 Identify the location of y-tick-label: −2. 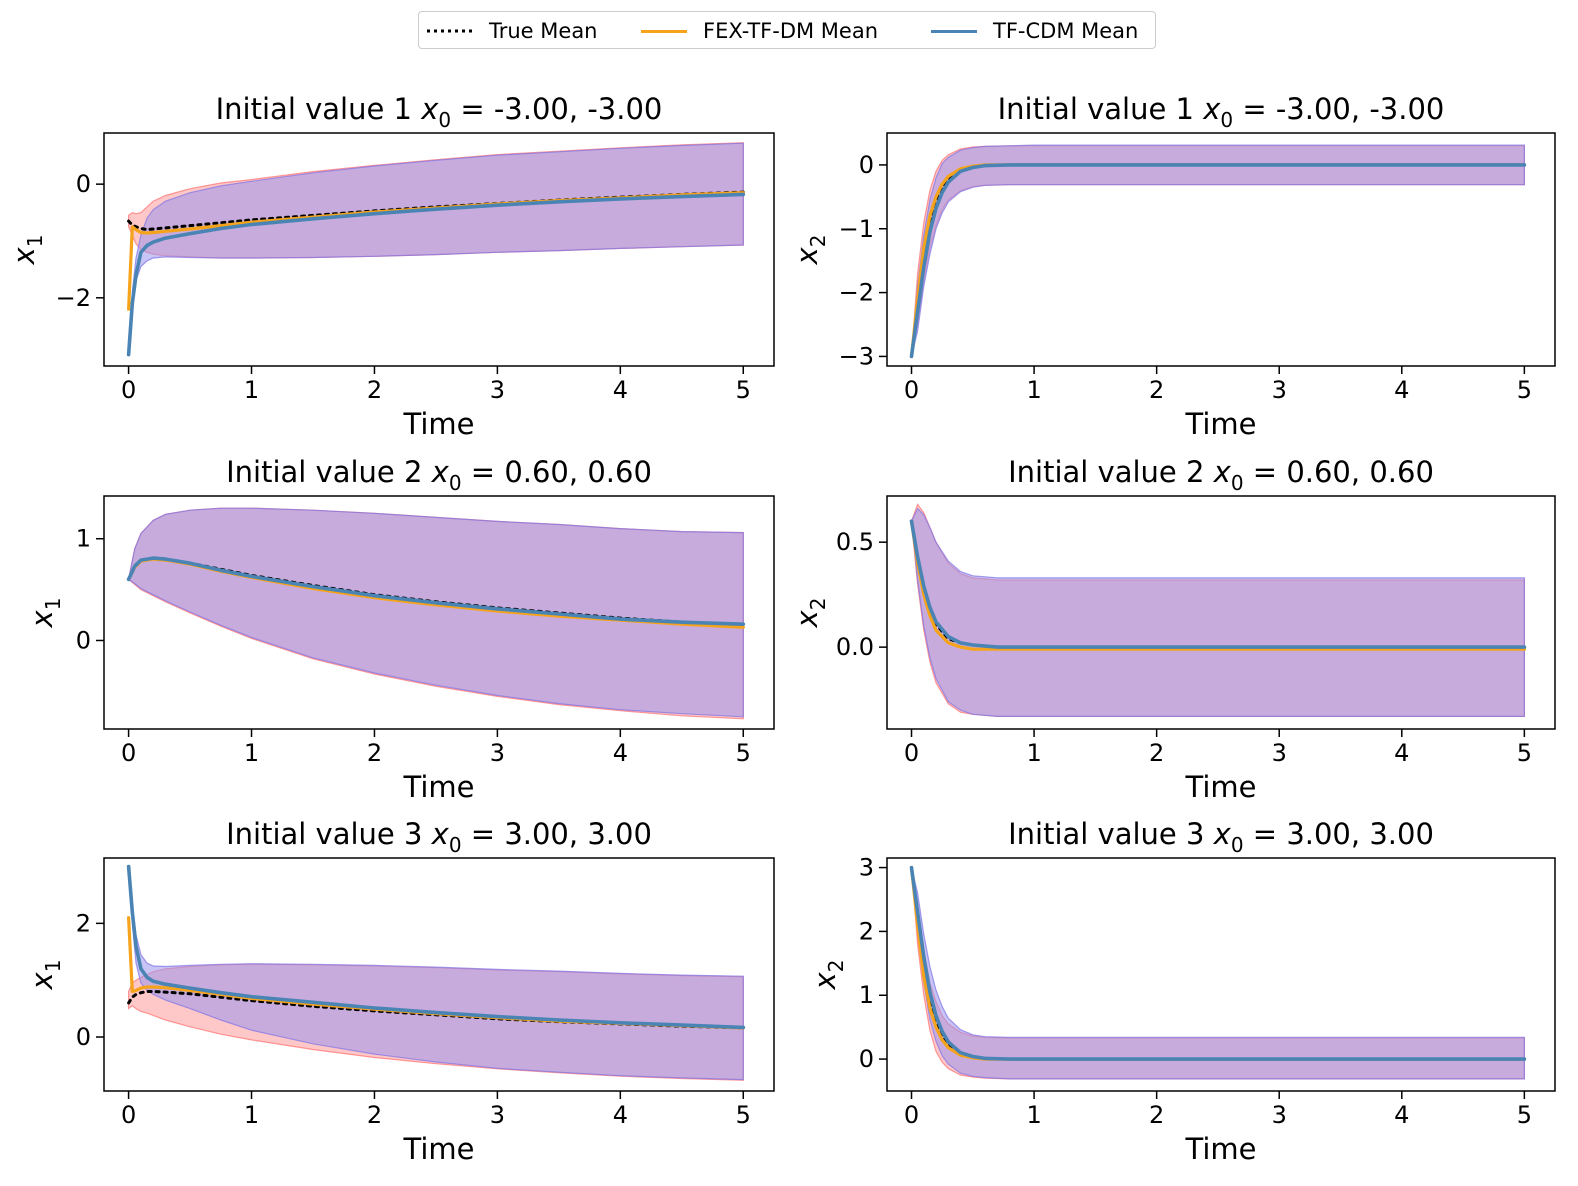
(856, 293).